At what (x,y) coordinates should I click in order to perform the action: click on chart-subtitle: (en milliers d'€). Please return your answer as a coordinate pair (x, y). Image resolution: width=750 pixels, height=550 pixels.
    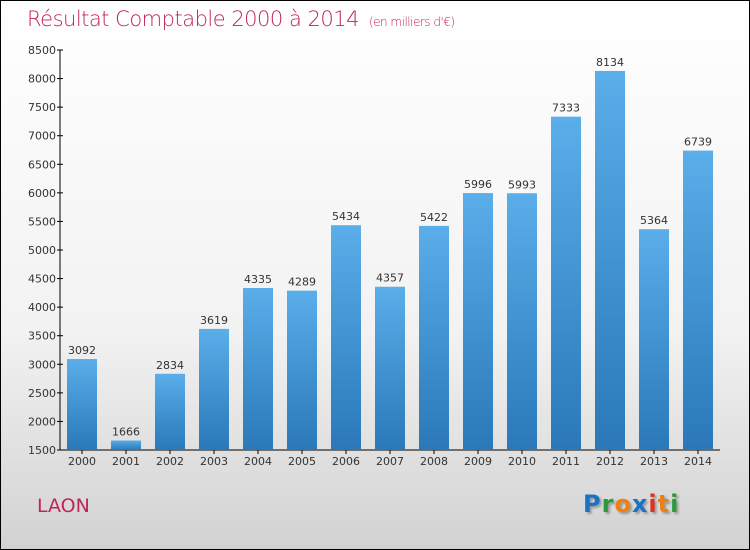
    Looking at the image, I should click on (411, 22).